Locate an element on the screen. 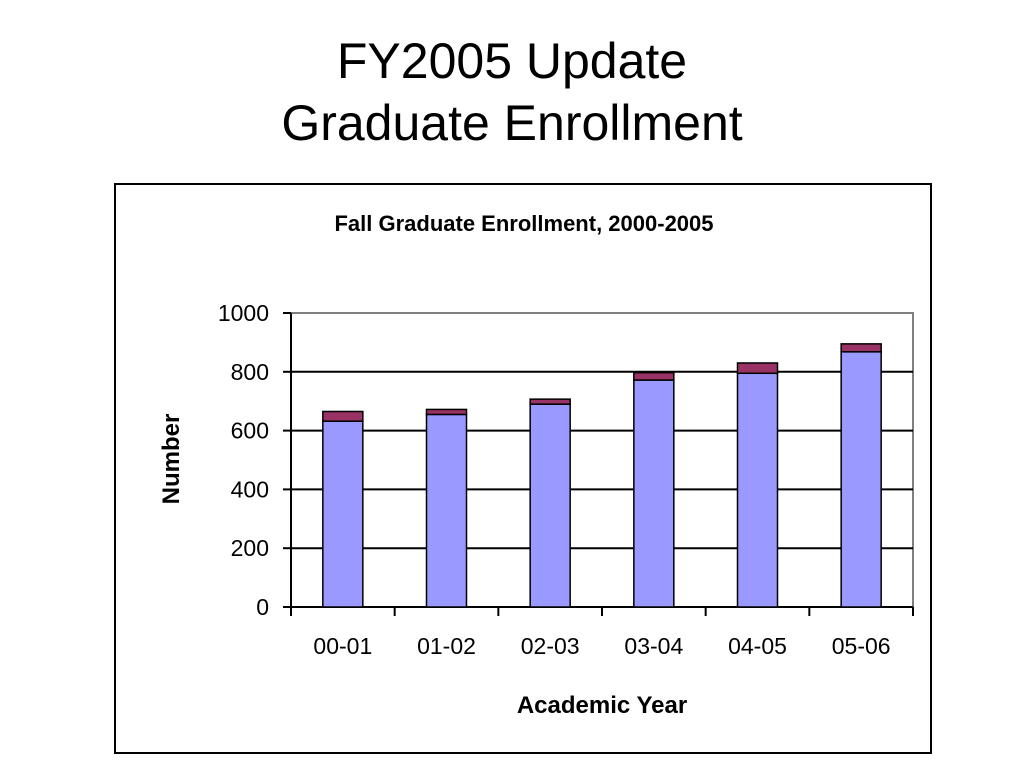 This screenshot has height=768, width=1024. x-tick-label: 00-01 is located at coordinates (342, 646).